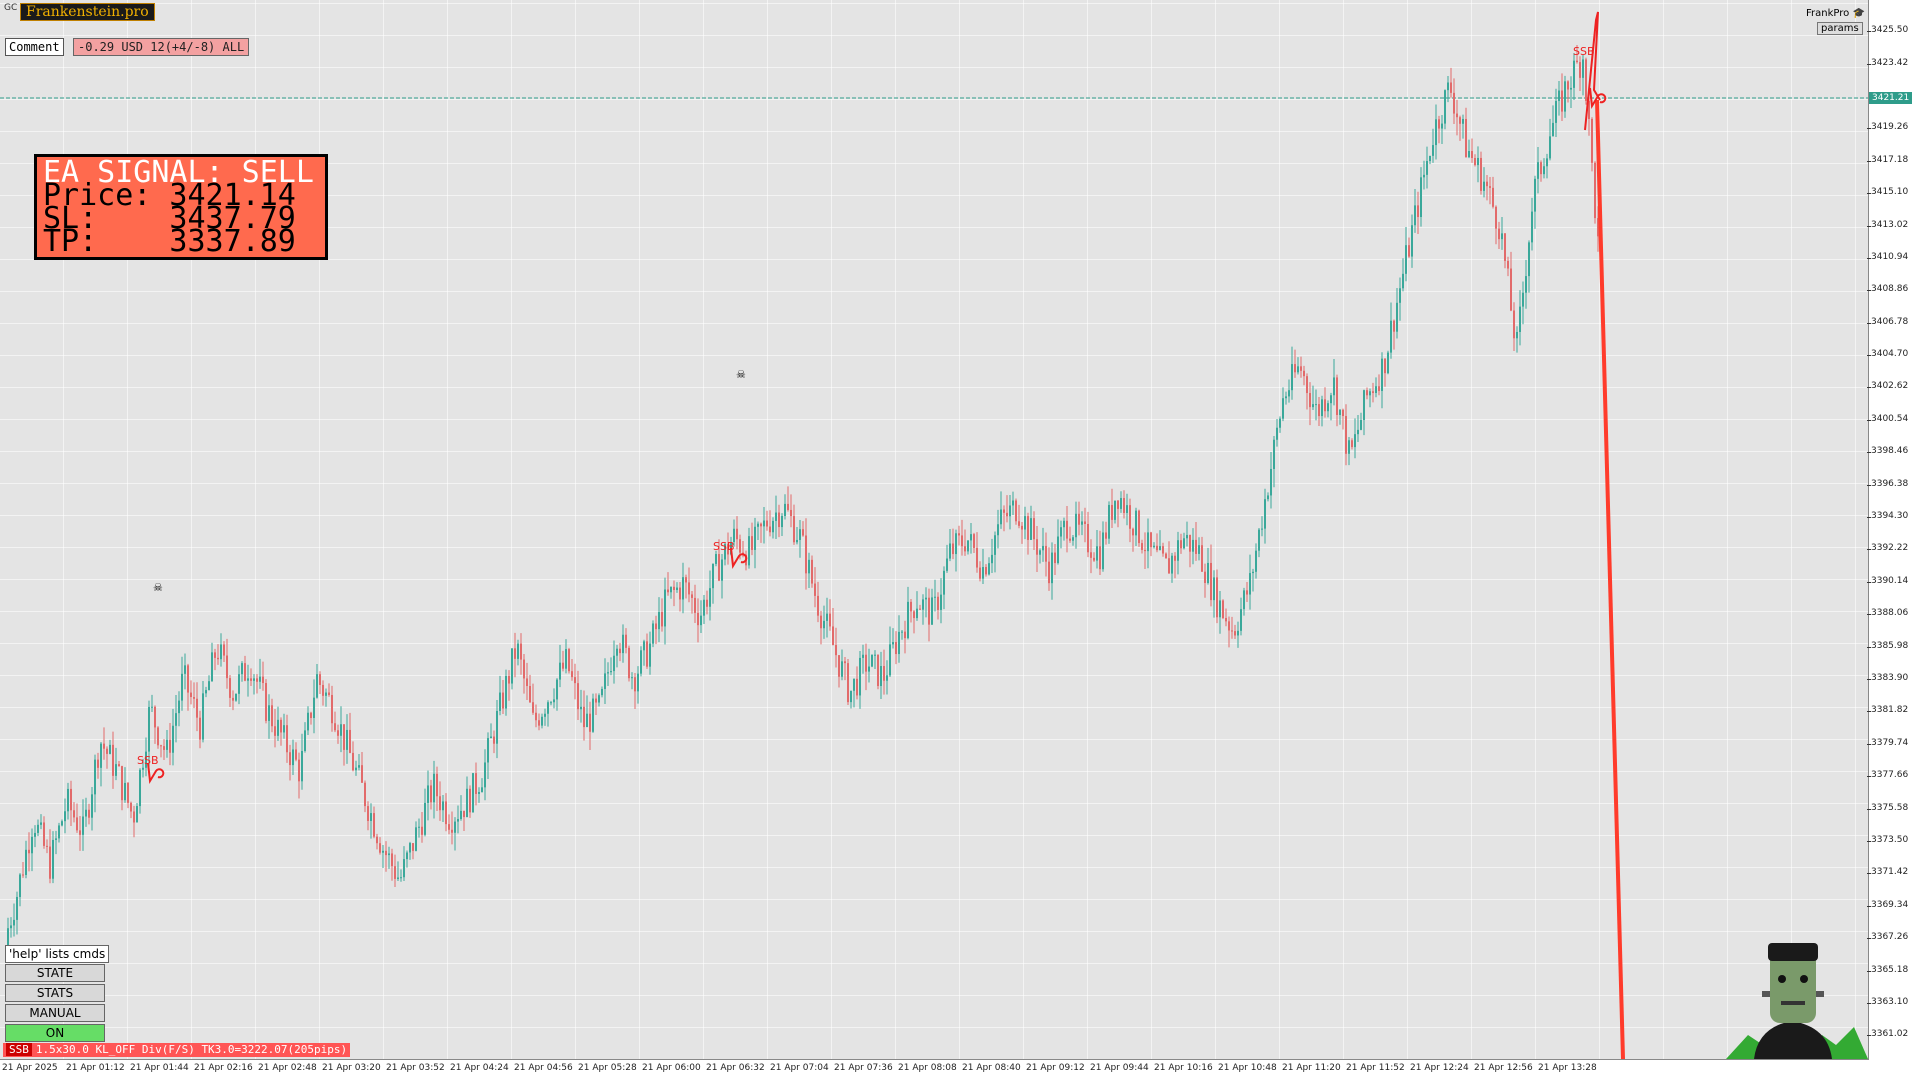  Describe the element at coordinates (1887, 548) in the screenshot. I see `y-tick-label: 3392.22` at that location.